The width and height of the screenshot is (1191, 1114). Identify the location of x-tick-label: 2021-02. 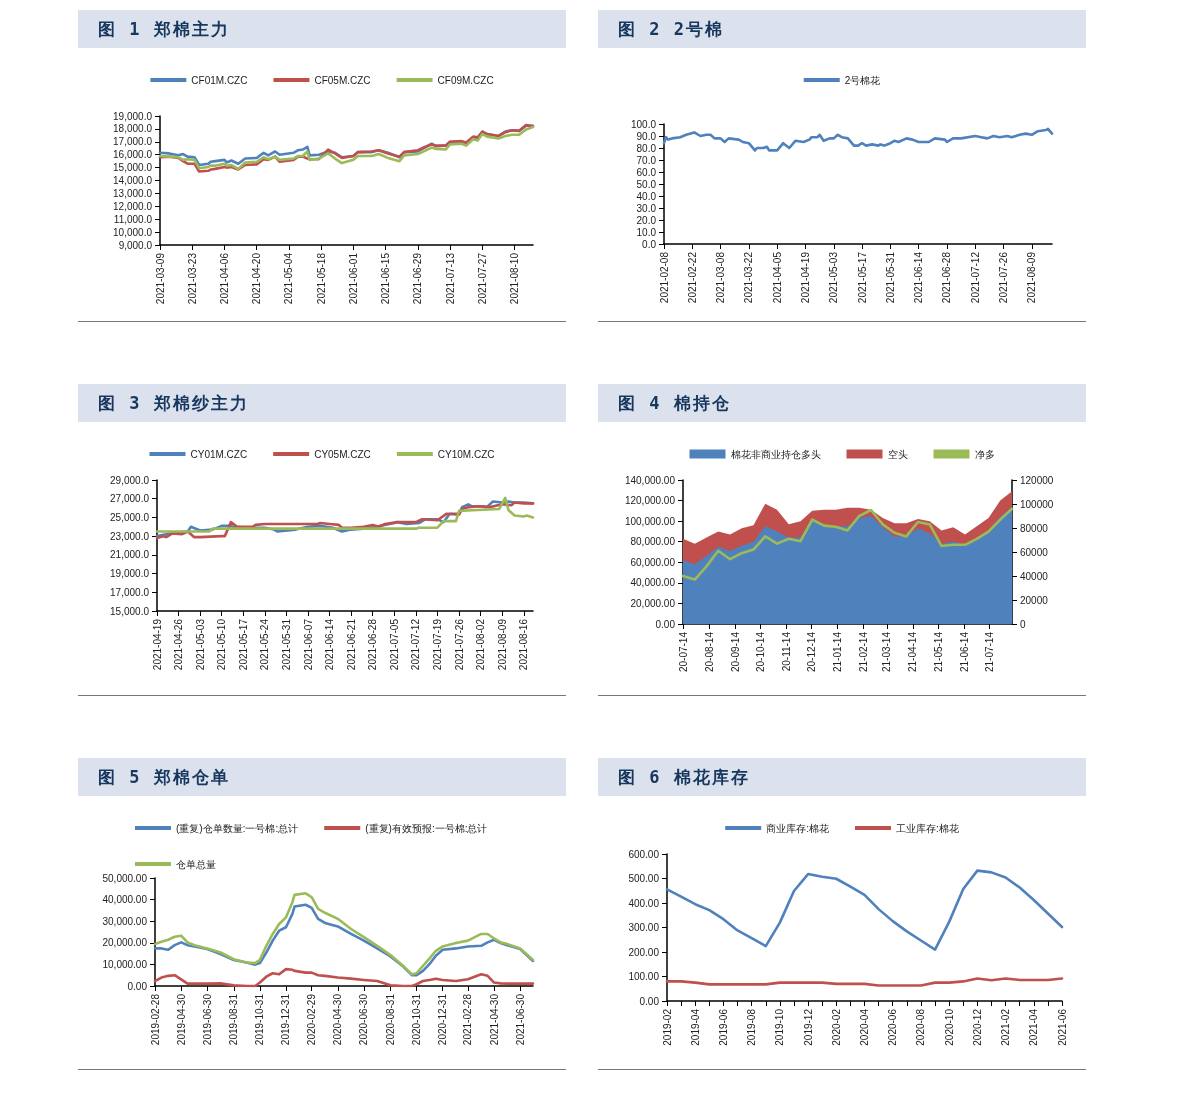
(1006, 1027).